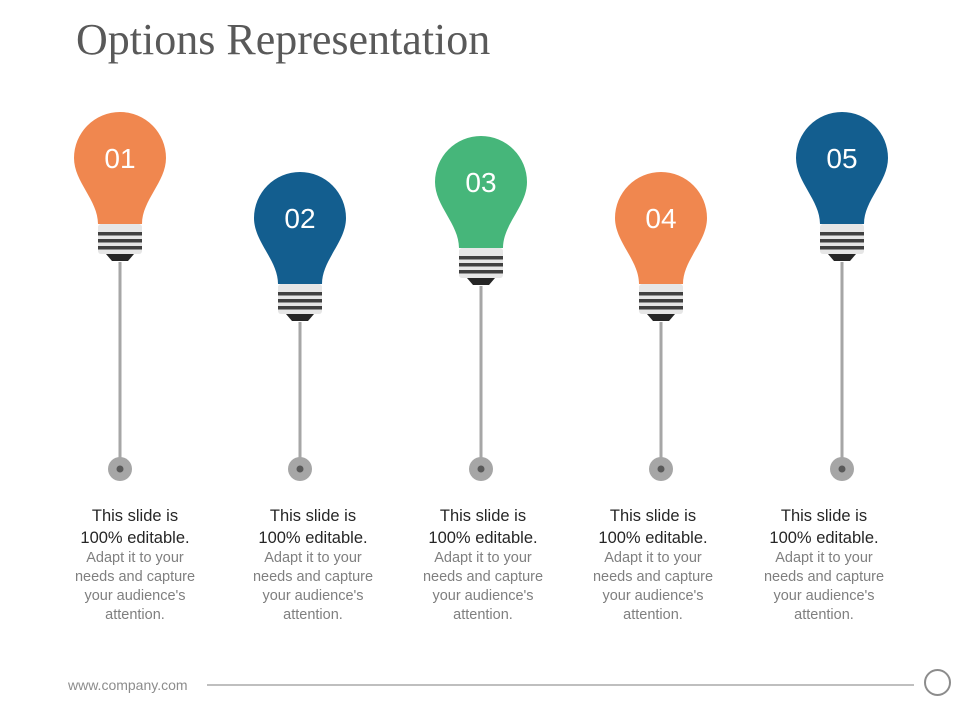 The image size is (960, 720). I want to click on footer-url: www.company.com, so click(128, 685).